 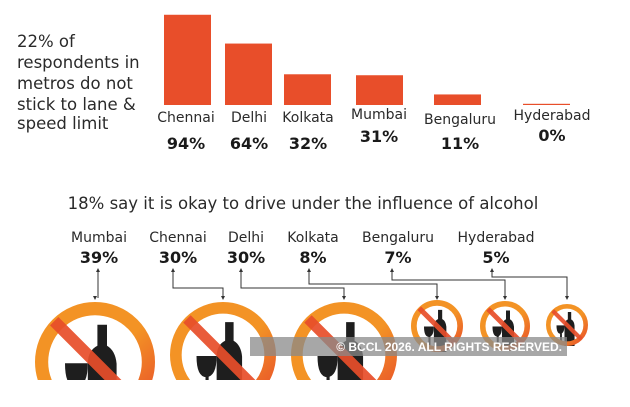 What do you see at coordinates (457, 99) in the screenshot?
I see `bar-bengaluru` at bounding box center [457, 99].